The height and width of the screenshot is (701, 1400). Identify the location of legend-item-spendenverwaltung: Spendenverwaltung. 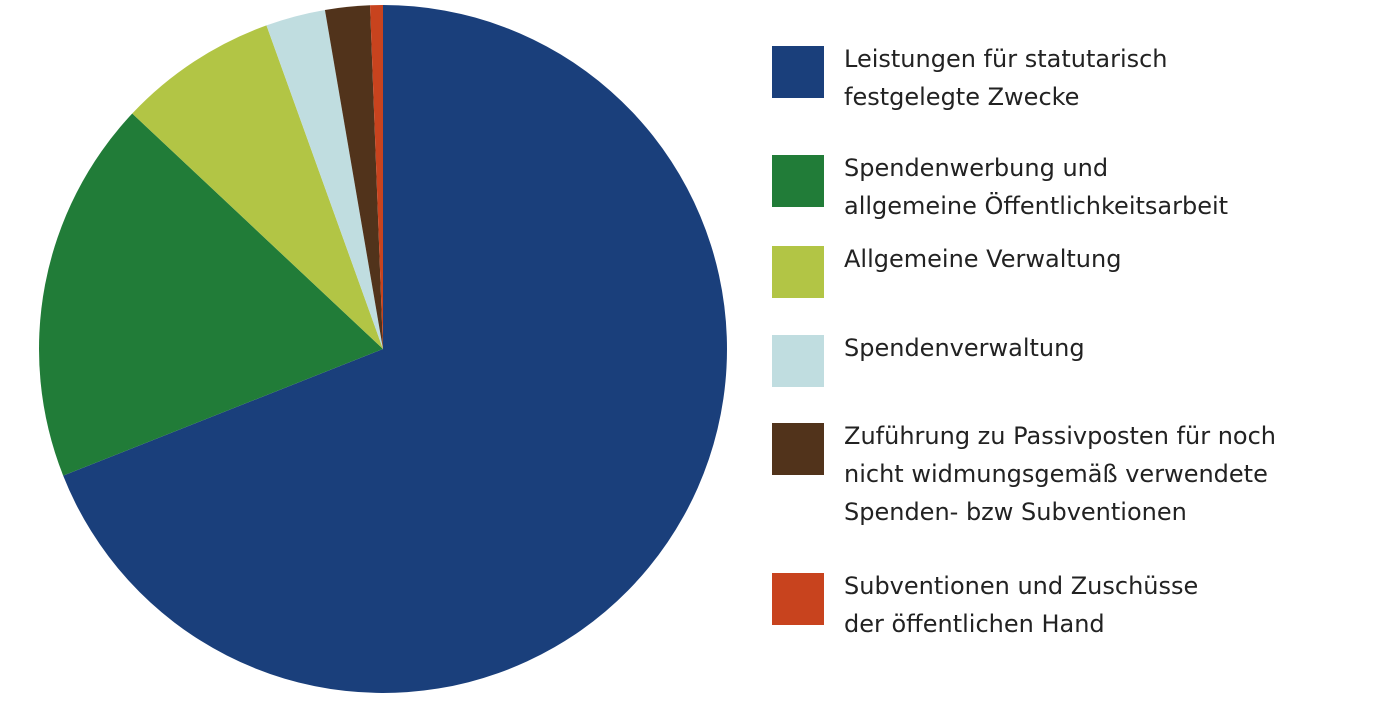
(928, 360).